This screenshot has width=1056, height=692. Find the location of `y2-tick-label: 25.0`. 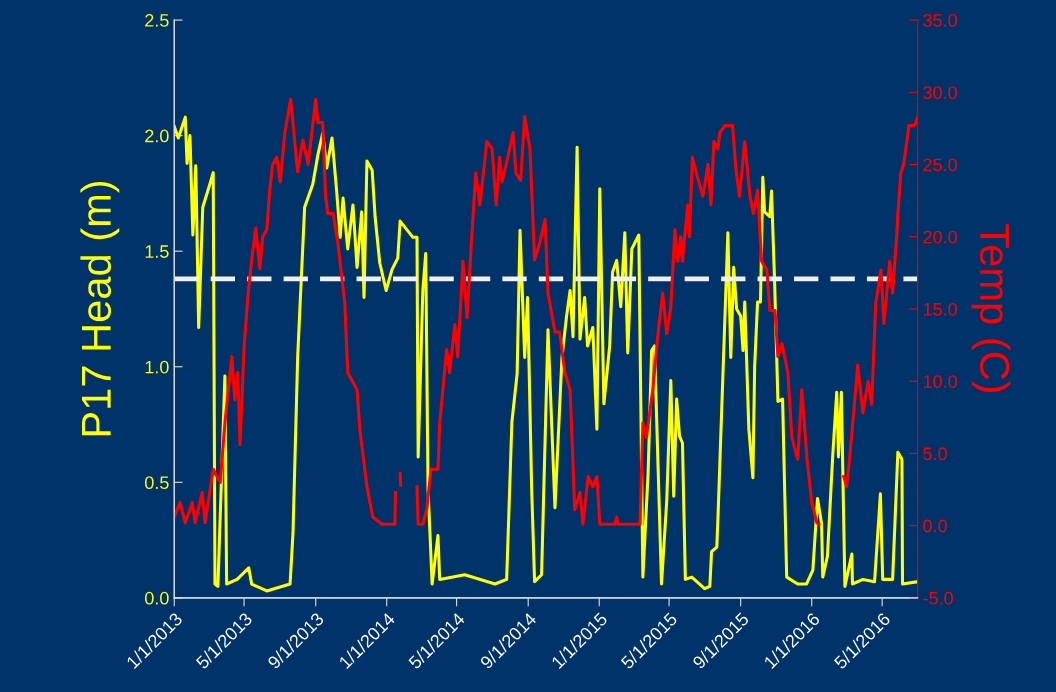

y2-tick-label: 25.0 is located at coordinates (940, 165).